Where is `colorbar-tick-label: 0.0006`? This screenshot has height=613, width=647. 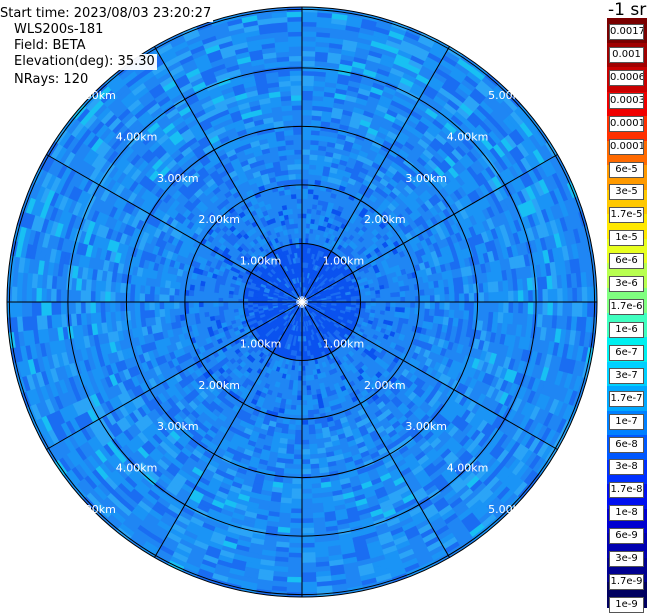
colorbar-tick-label: 0.0006 is located at coordinates (626, 77).